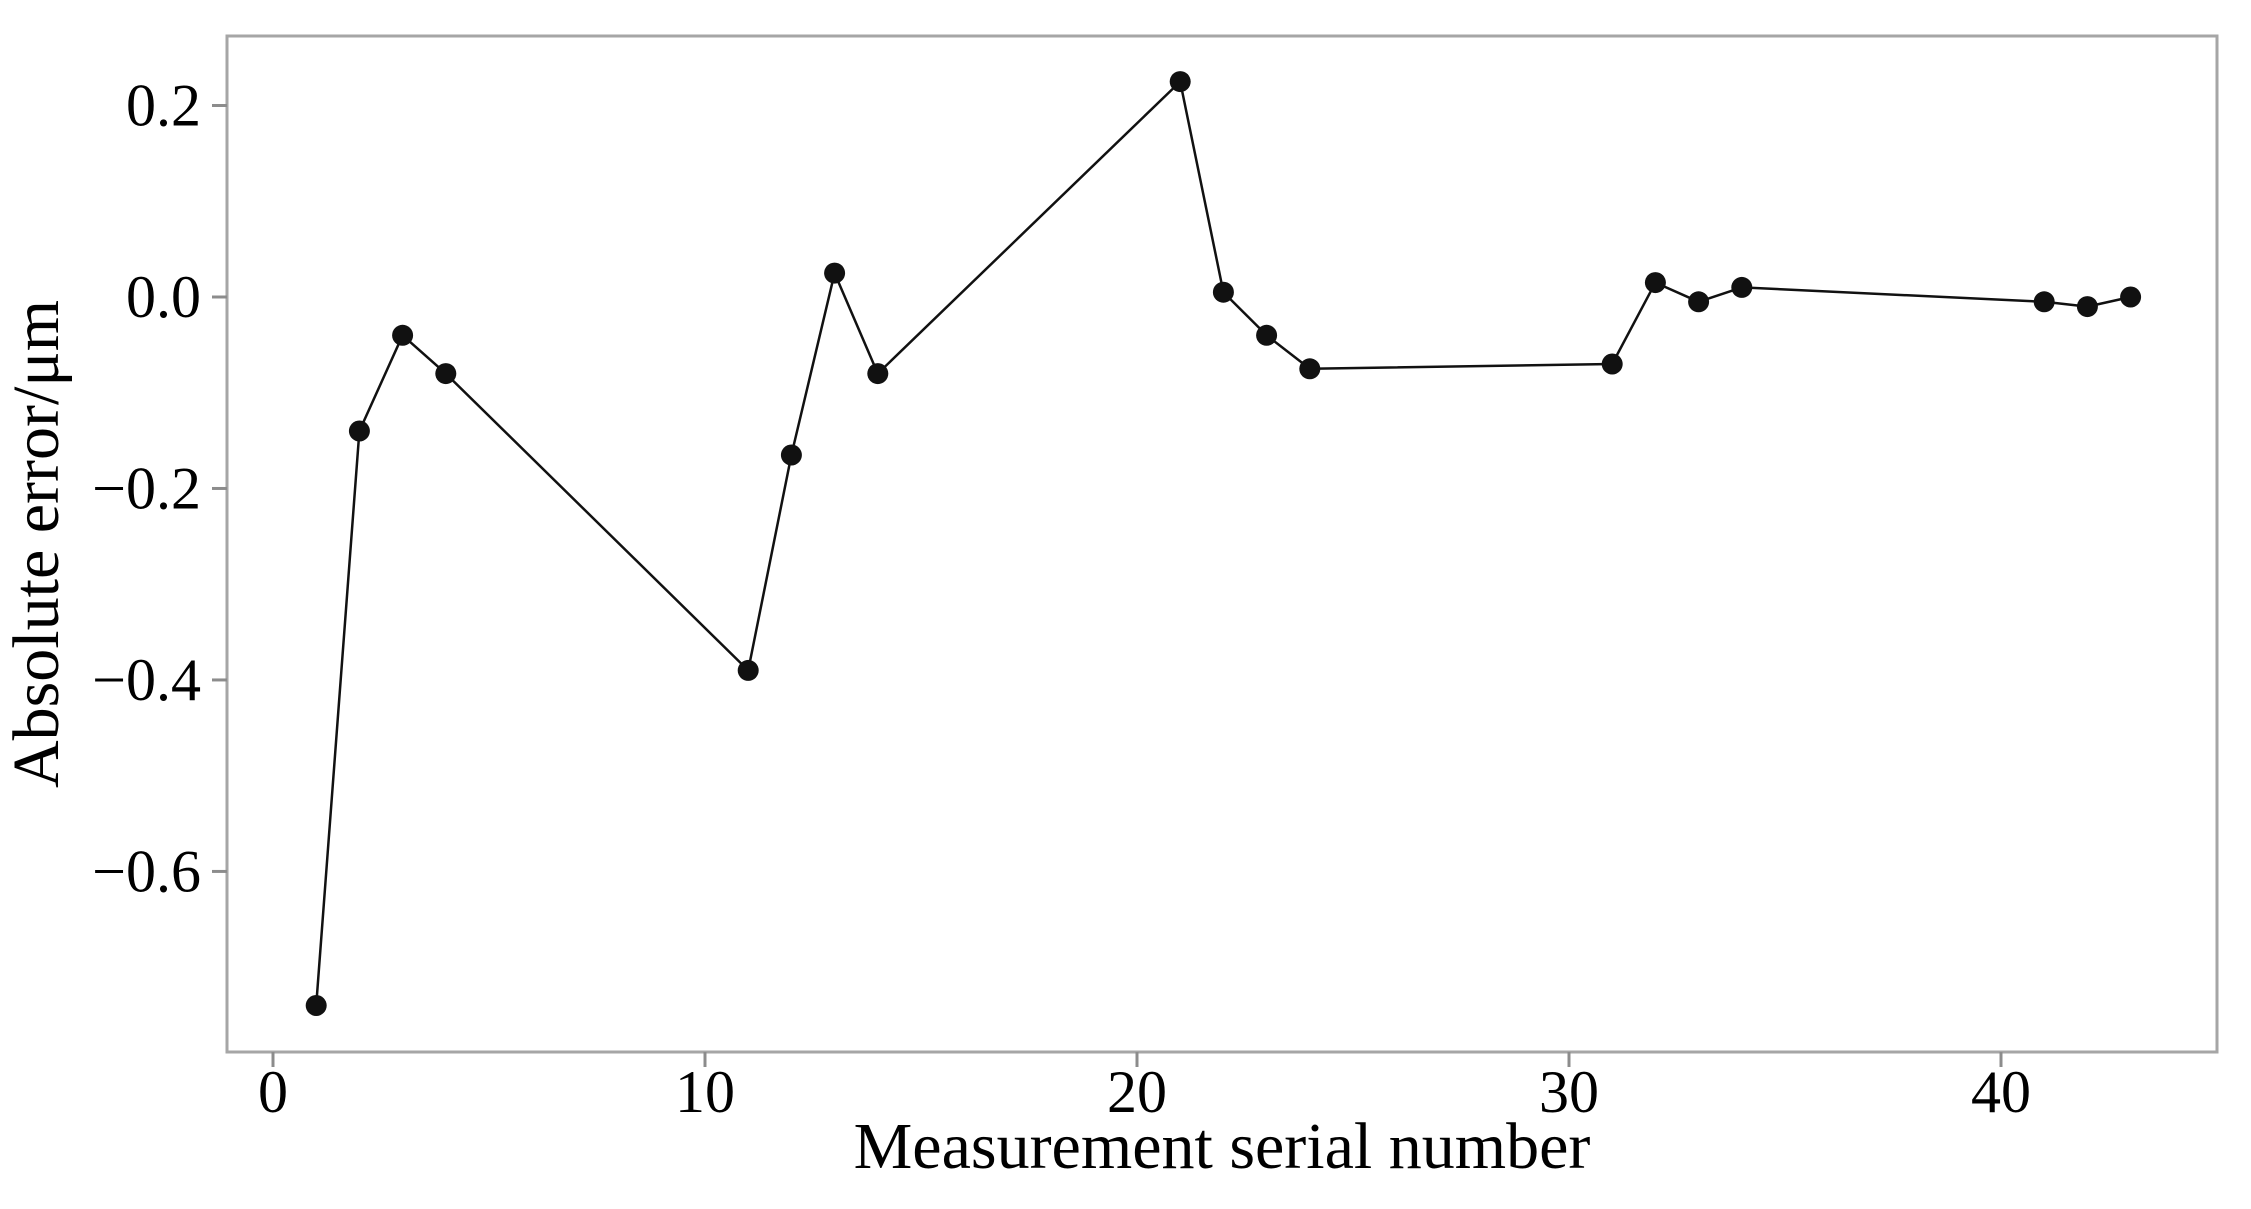 The height and width of the screenshot is (1209, 2251). I want to click on x-axis-ticks, so click(1137, 1059).